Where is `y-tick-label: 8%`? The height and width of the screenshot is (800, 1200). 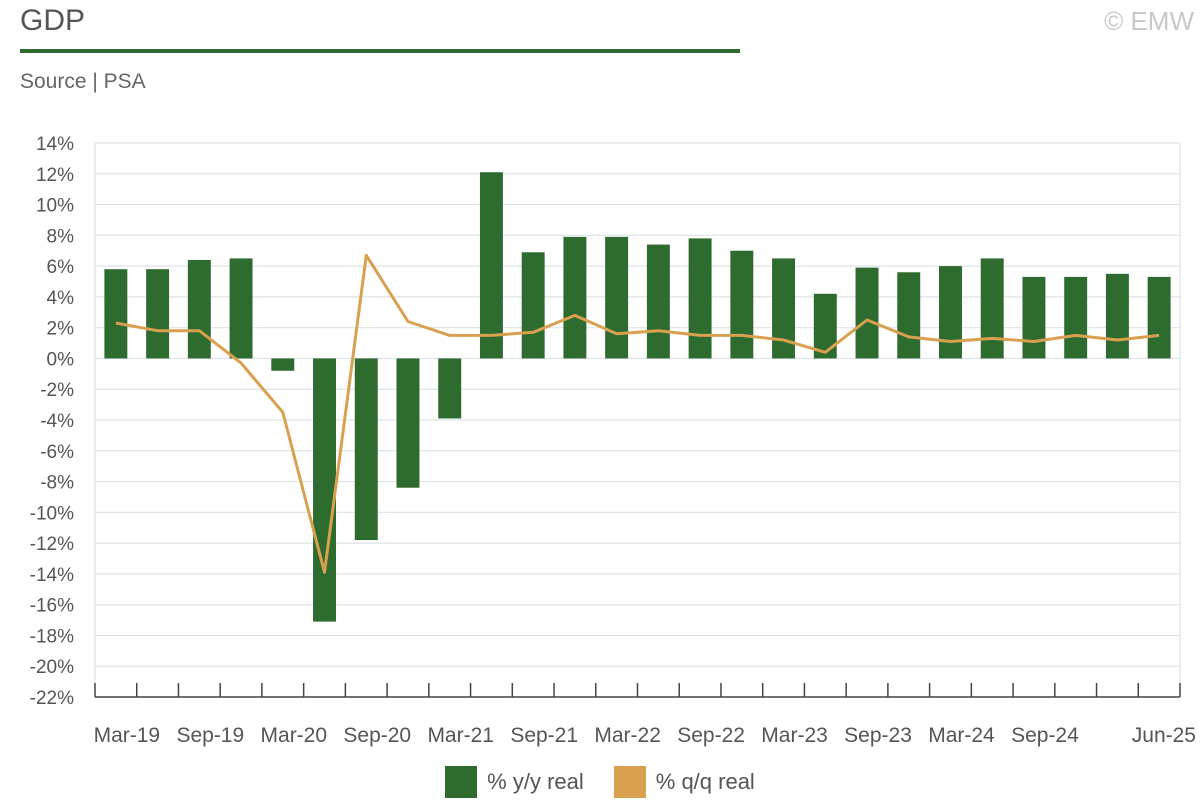 y-tick-label: 8% is located at coordinates (61, 236).